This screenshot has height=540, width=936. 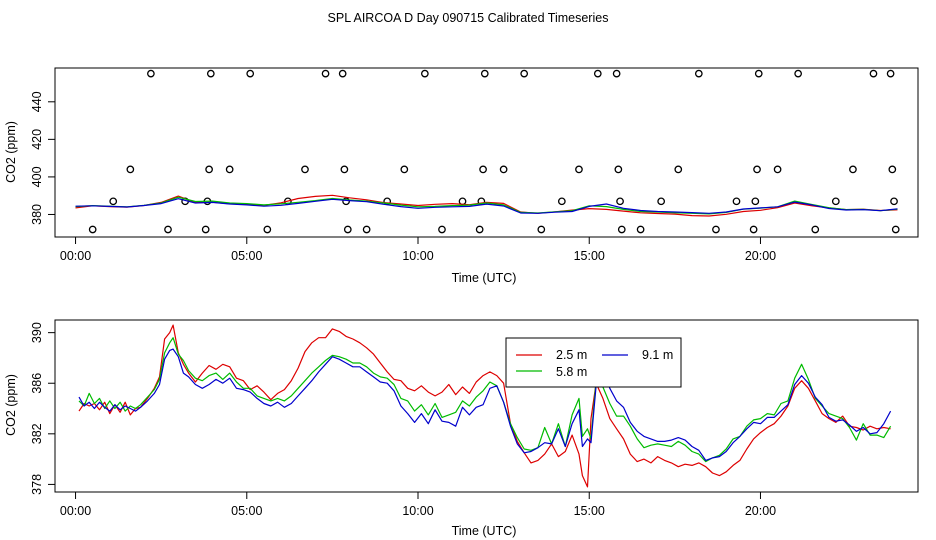 I want to click on series-line-top-9-1-m, so click(x=486, y=206).